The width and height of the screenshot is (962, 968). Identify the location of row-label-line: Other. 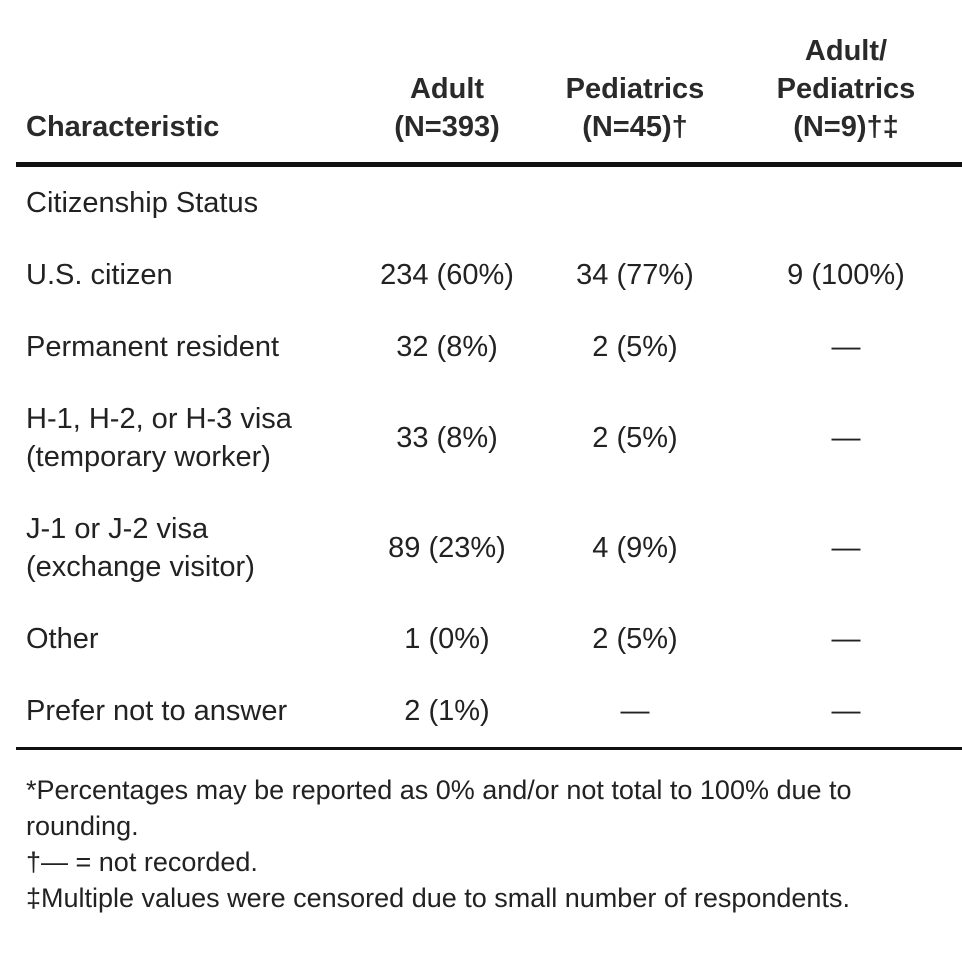
(62, 638).